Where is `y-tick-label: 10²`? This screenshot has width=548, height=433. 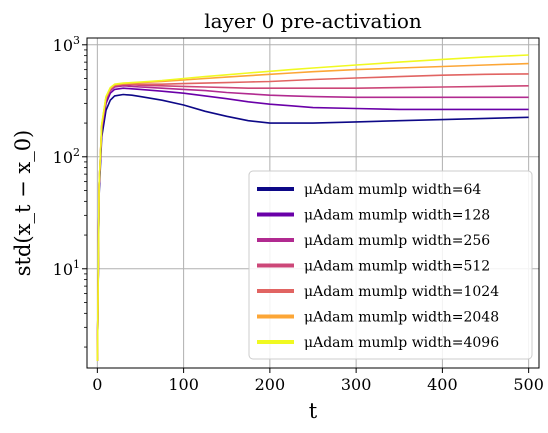 y-tick-label: 10² is located at coordinates (66, 156).